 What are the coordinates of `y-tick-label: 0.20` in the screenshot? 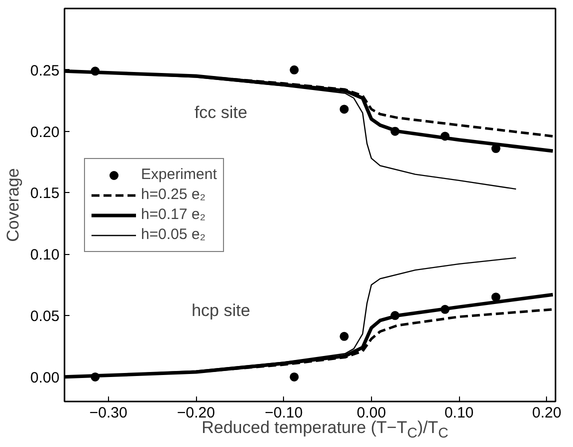 It's located at (45, 132).